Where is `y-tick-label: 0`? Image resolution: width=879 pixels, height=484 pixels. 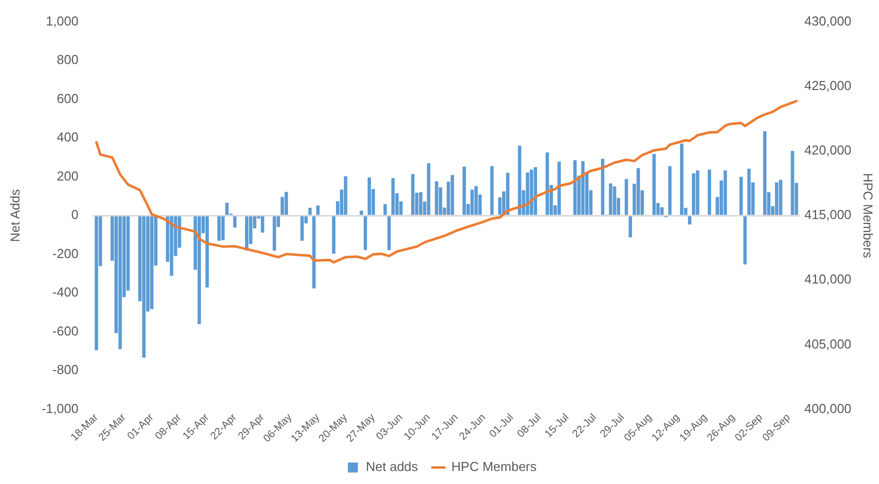 y-tick-label: 0 is located at coordinates (74, 214).